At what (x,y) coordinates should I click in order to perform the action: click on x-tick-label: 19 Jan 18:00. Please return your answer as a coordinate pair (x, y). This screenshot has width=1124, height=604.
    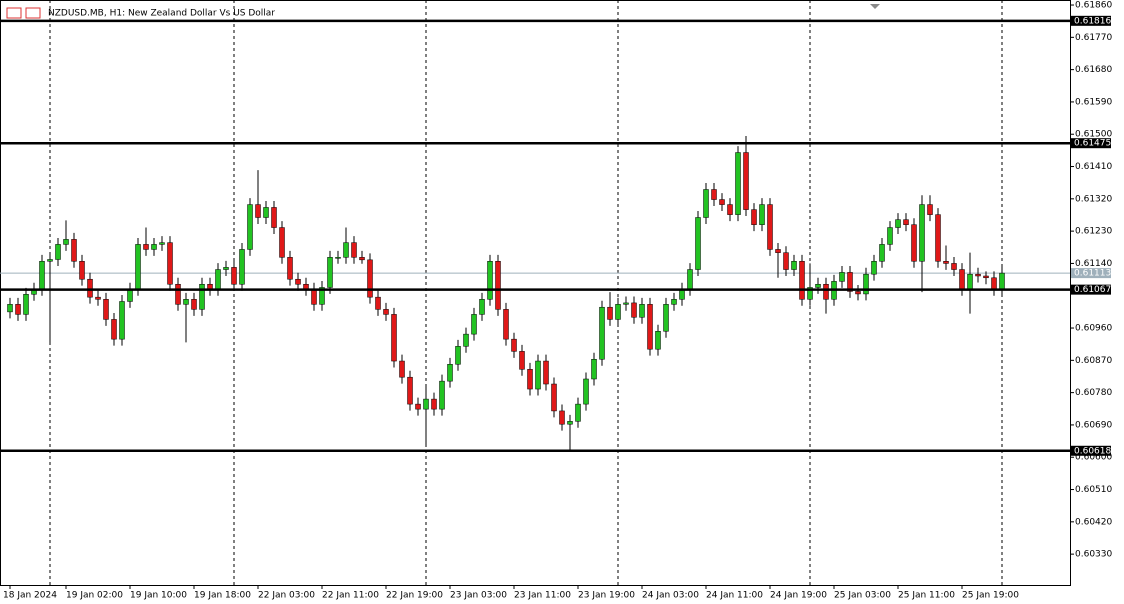
    Looking at the image, I should click on (222, 596).